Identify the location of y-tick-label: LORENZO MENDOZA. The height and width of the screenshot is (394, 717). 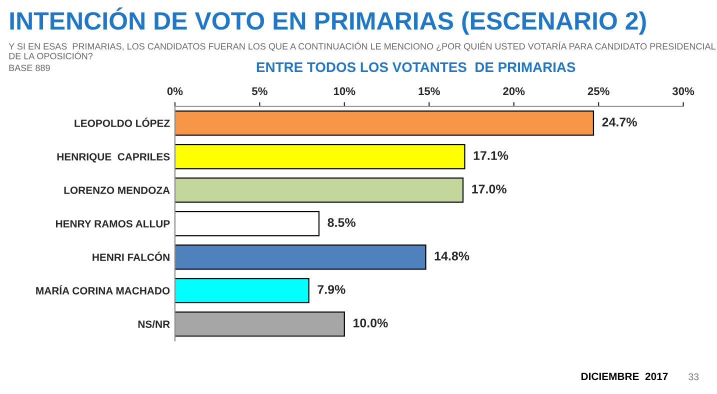
(117, 190).